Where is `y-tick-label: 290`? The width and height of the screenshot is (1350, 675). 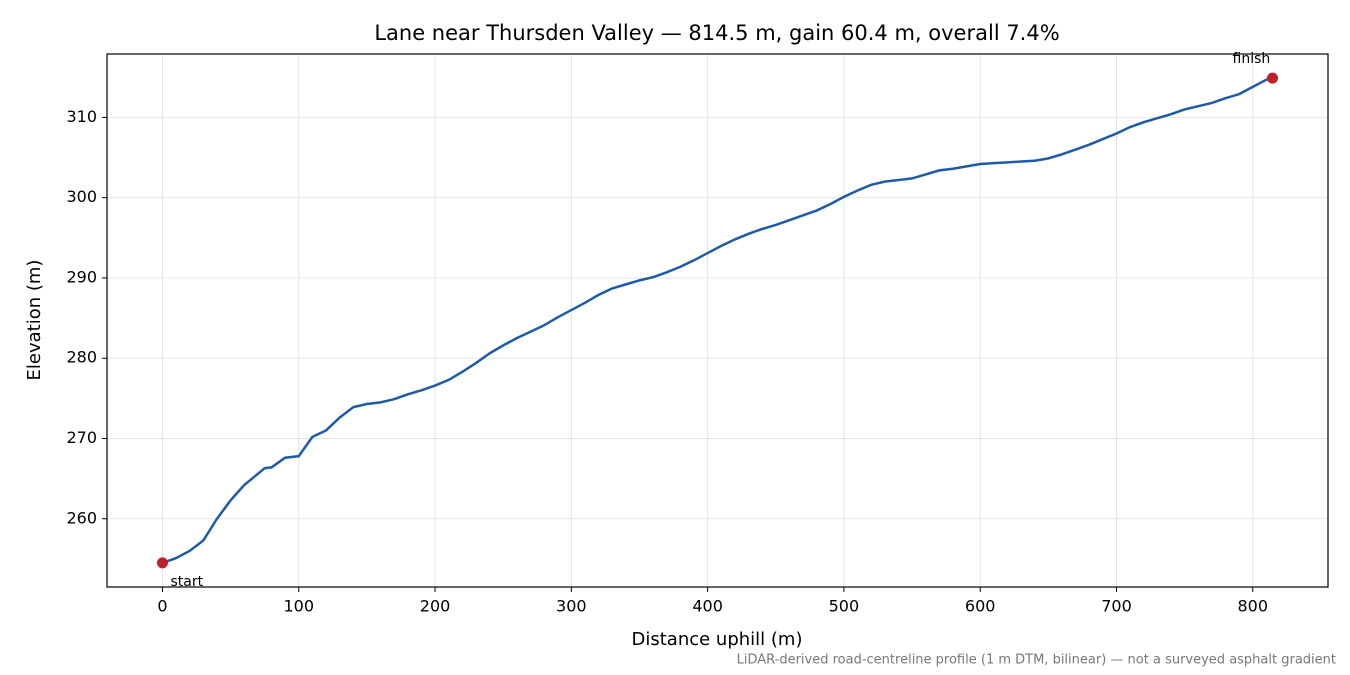
y-tick-label: 290 is located at coordinates (81, 276).